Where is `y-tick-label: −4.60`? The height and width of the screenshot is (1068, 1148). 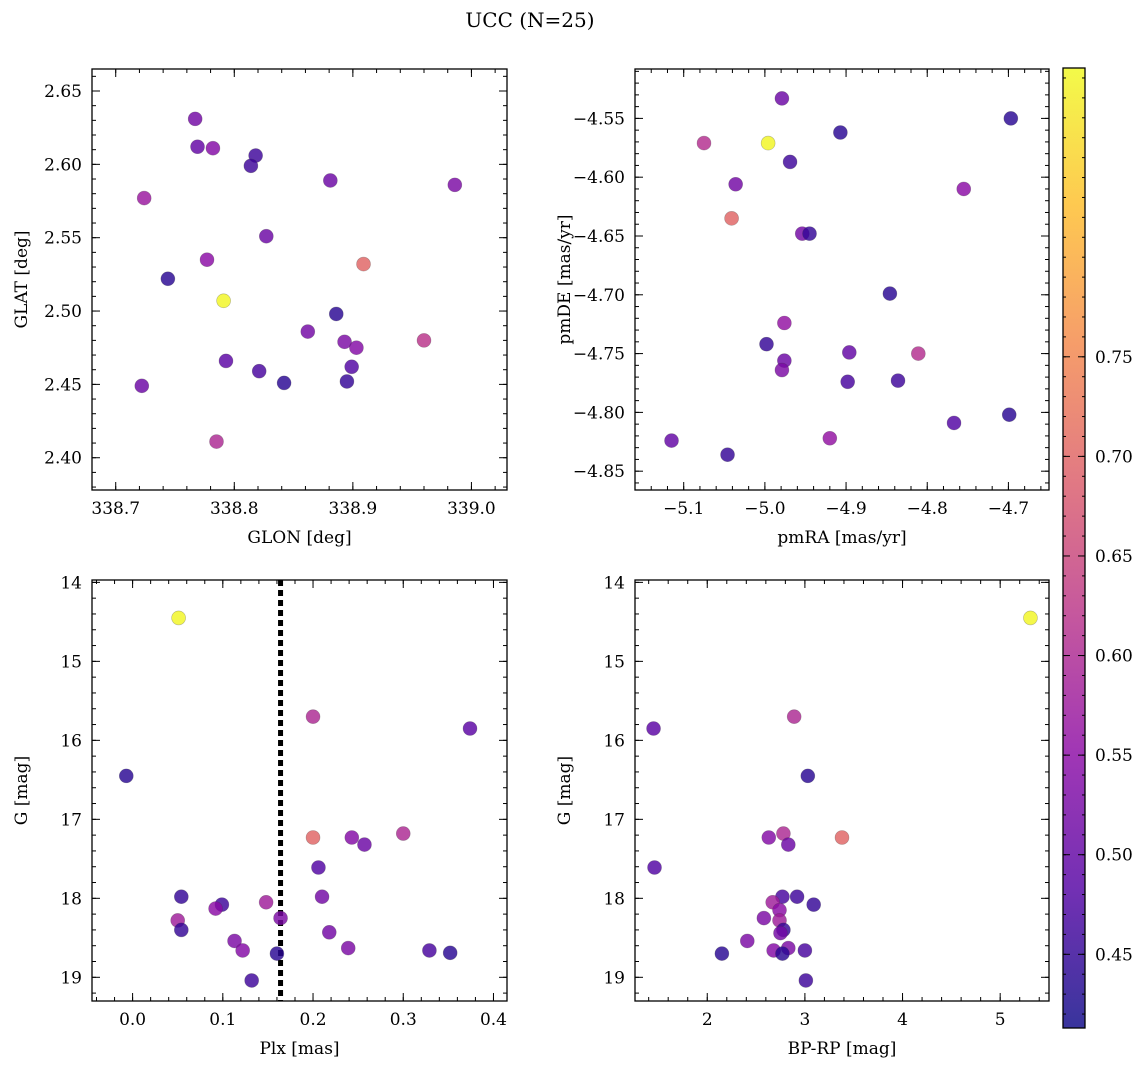
y-tick-label: −4.60 is located at coordinates (599, 178).